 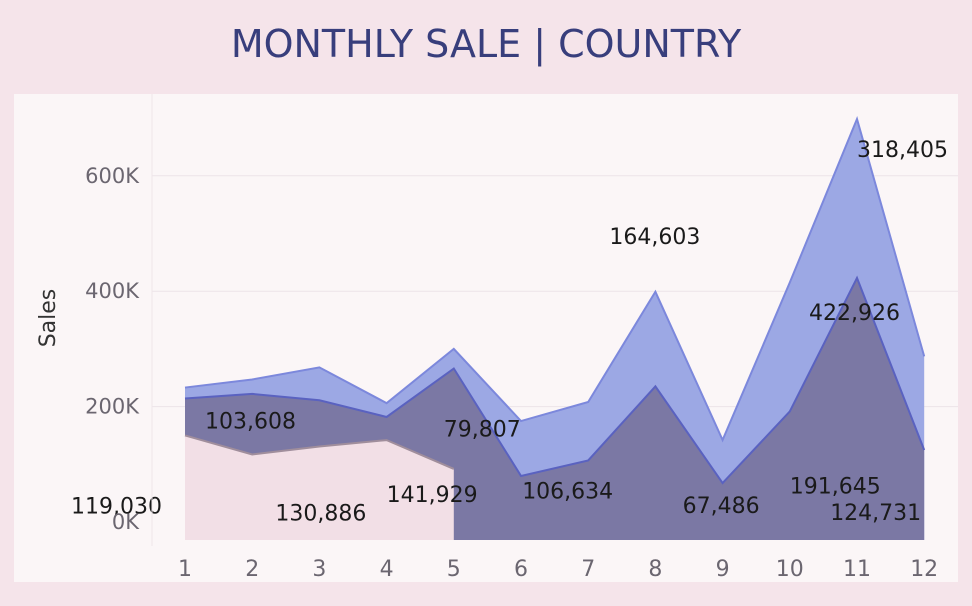 What do you see at coordinates (790, 569) in the screenshot?
I see `x-tick-label: 10` at bounding box center [790, 569].